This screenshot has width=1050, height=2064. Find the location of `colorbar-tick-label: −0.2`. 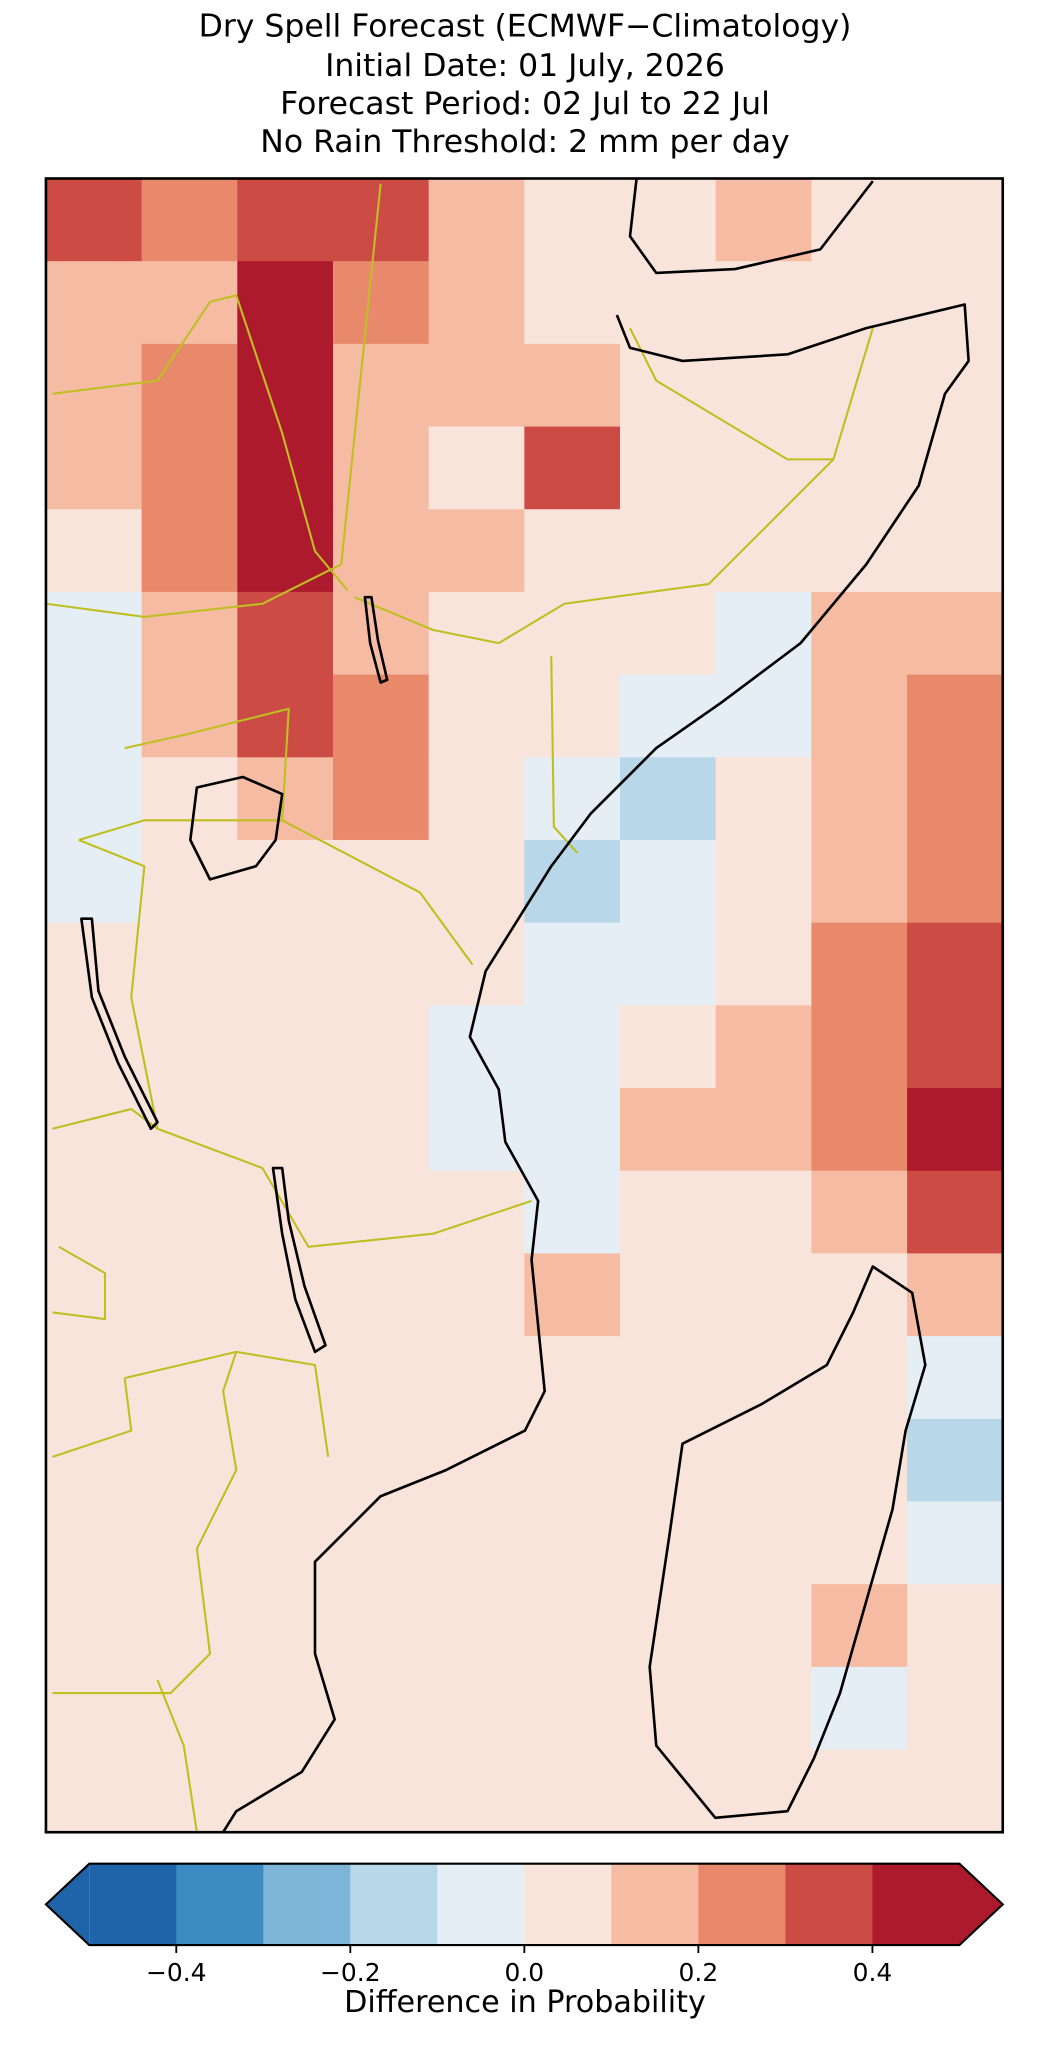

colorbar-tick-label: −0.2 is located at coordinates (350, 1972).